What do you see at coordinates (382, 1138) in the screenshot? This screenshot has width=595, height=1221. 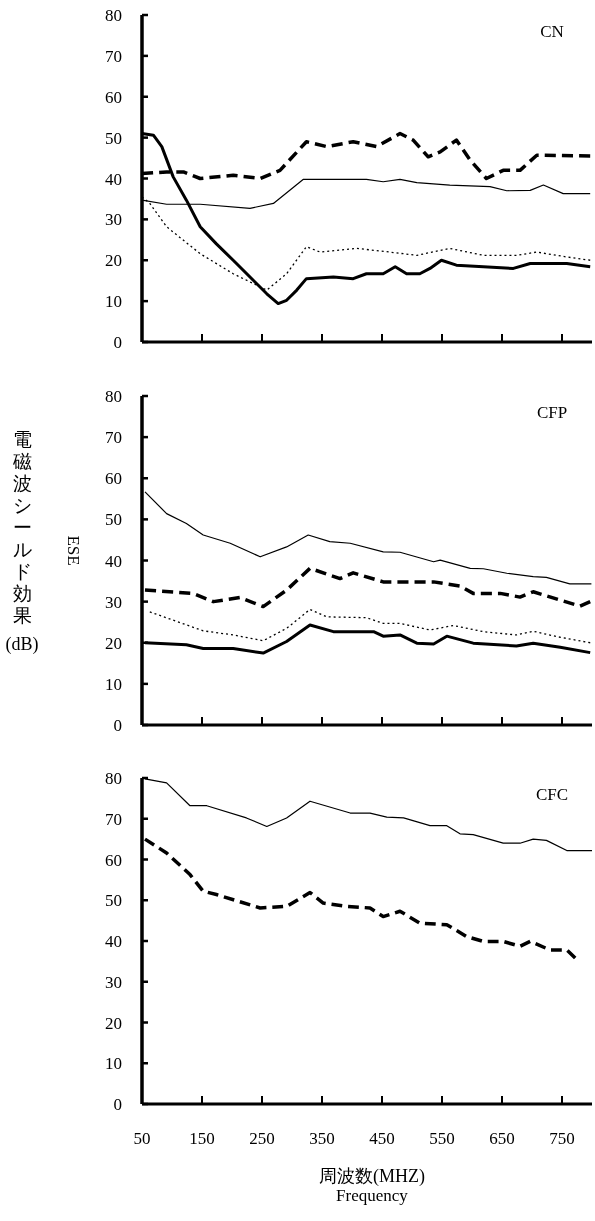 I see `x-tick-label: 450` at bounding box center [382, 1138].